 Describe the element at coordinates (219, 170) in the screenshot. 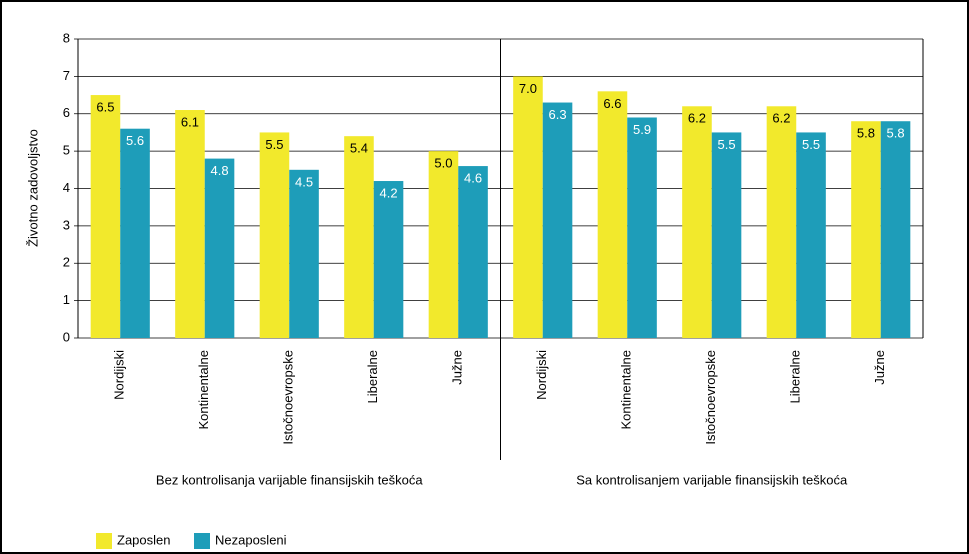

I see `value-label: 4.8` at that location.